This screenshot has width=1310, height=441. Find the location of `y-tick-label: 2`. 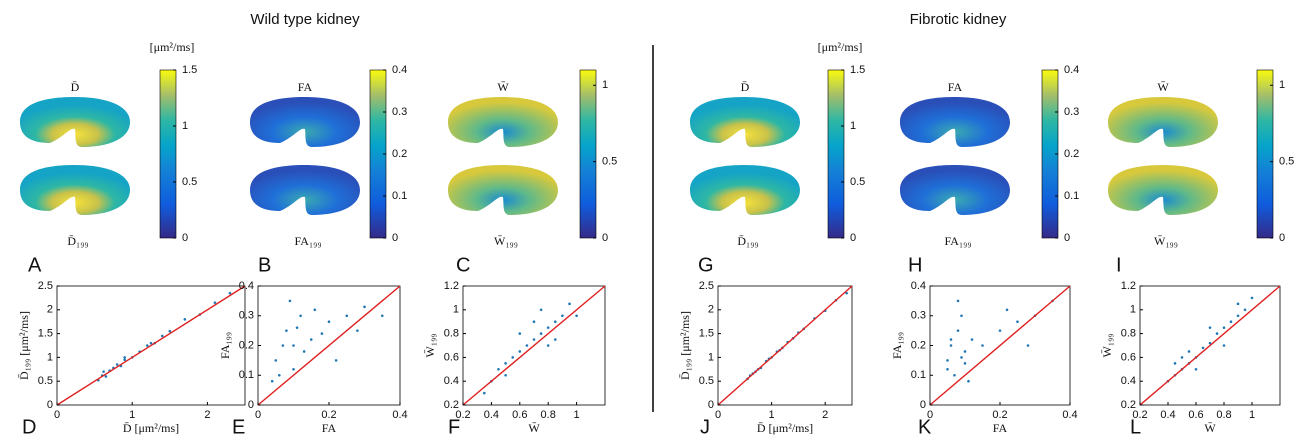

y-tick-label: 2 is located at coordinates (50, 310).